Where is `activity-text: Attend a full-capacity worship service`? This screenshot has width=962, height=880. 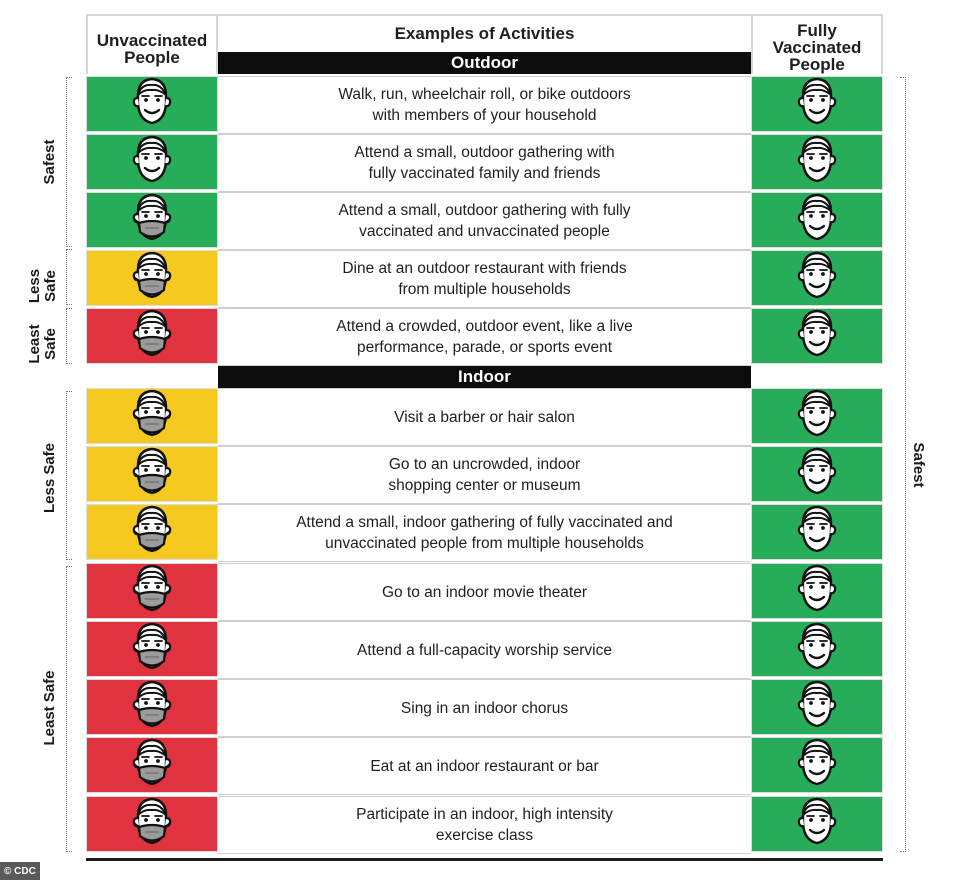
activity-text: Attend a full-capacity worship service is located at coordinates (484, 650).